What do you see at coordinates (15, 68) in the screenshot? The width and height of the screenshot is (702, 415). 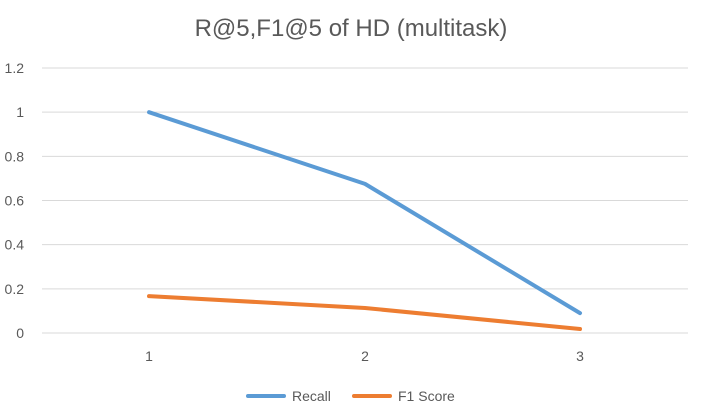 I see `y-tick-label: 1.2` at bounding box center [15, 68].